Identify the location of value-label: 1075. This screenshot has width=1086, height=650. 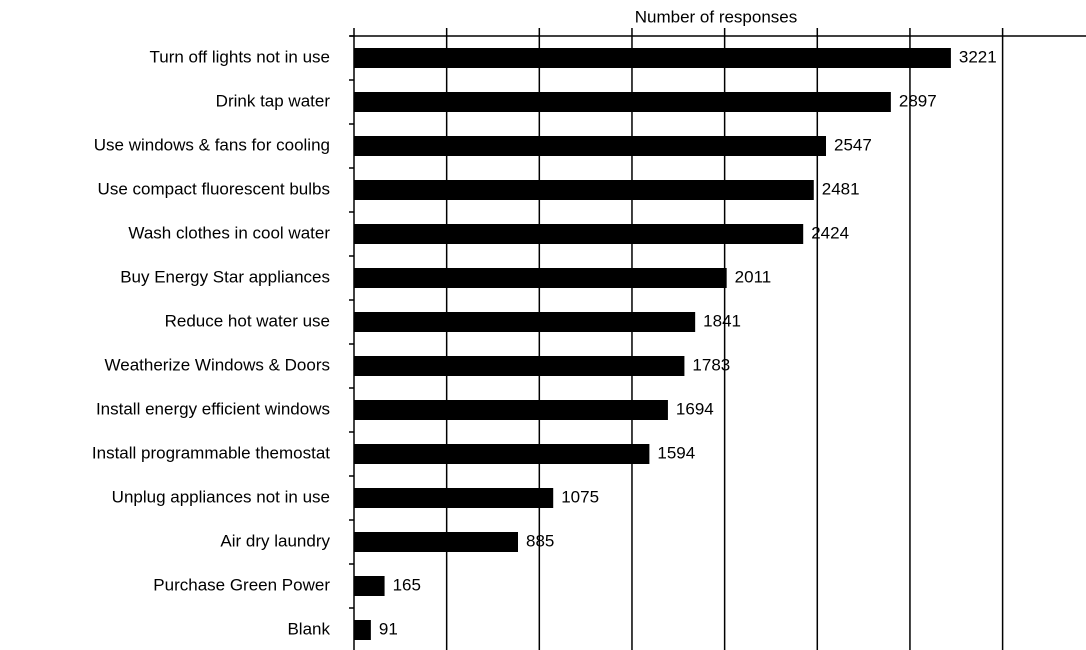
(580, 496).